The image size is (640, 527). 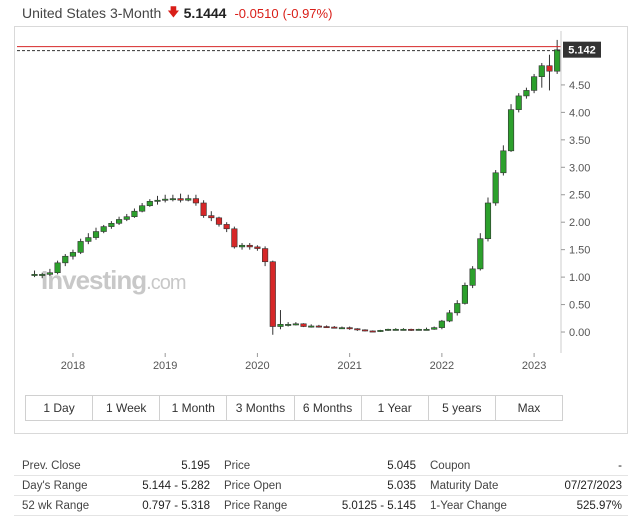 I want to click on stat-52wk-range: 52 wk Range 0.797 - 5.318, so click(x=116, y=505).